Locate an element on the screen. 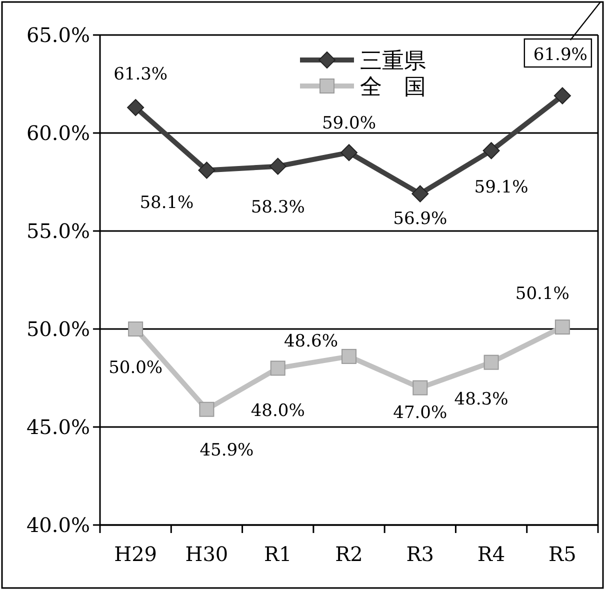  legend-label: 三重県 is located at coordinates (393, 61).